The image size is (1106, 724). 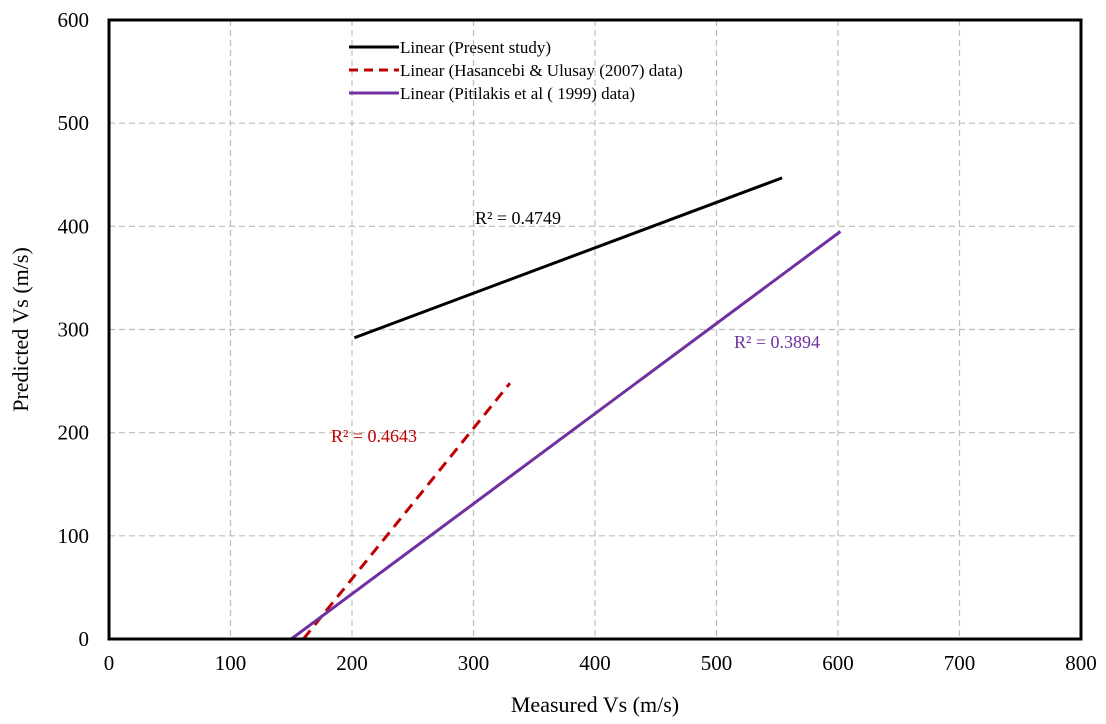 I want to click on x-tick-label: 200, so click(x=352, y=663).